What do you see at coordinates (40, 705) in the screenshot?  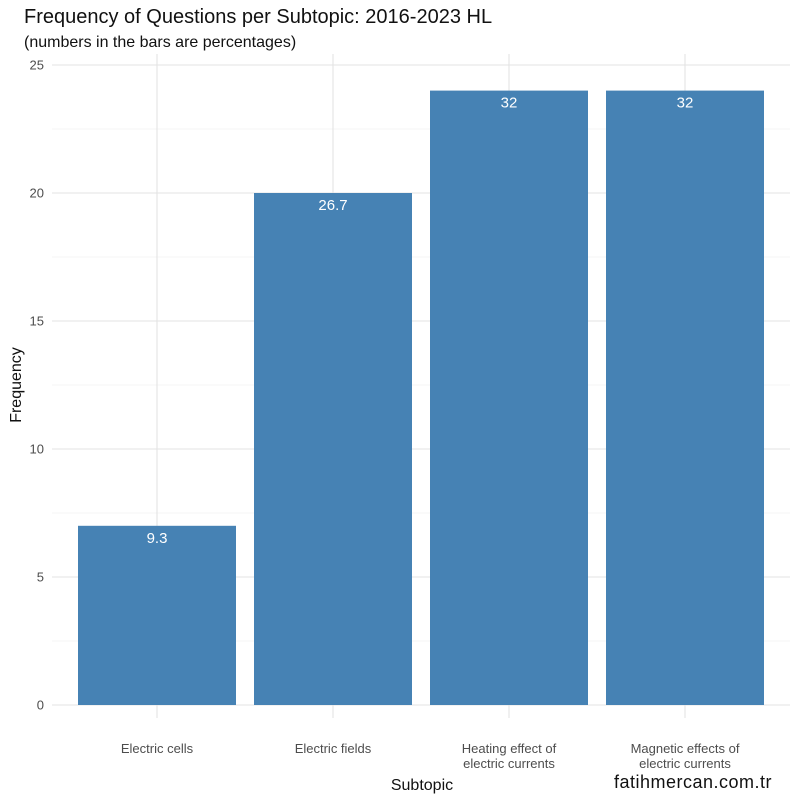 I see `y-tick-label: 0` at bounding box center [40, 705].